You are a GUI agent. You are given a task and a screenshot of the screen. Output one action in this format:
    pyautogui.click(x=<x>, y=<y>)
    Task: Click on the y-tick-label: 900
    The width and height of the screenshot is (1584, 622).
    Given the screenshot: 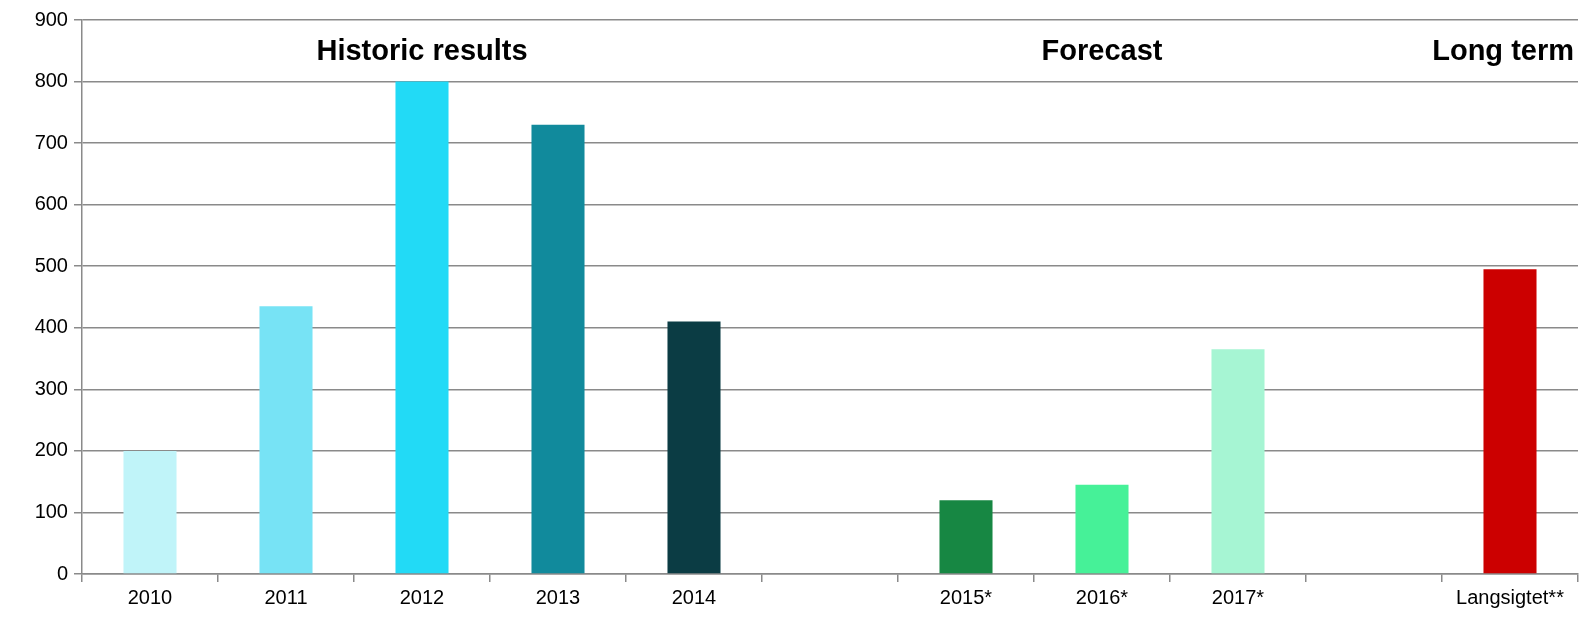 What is the action you would take?
    pyautogui.click(x=51, y=18)
    